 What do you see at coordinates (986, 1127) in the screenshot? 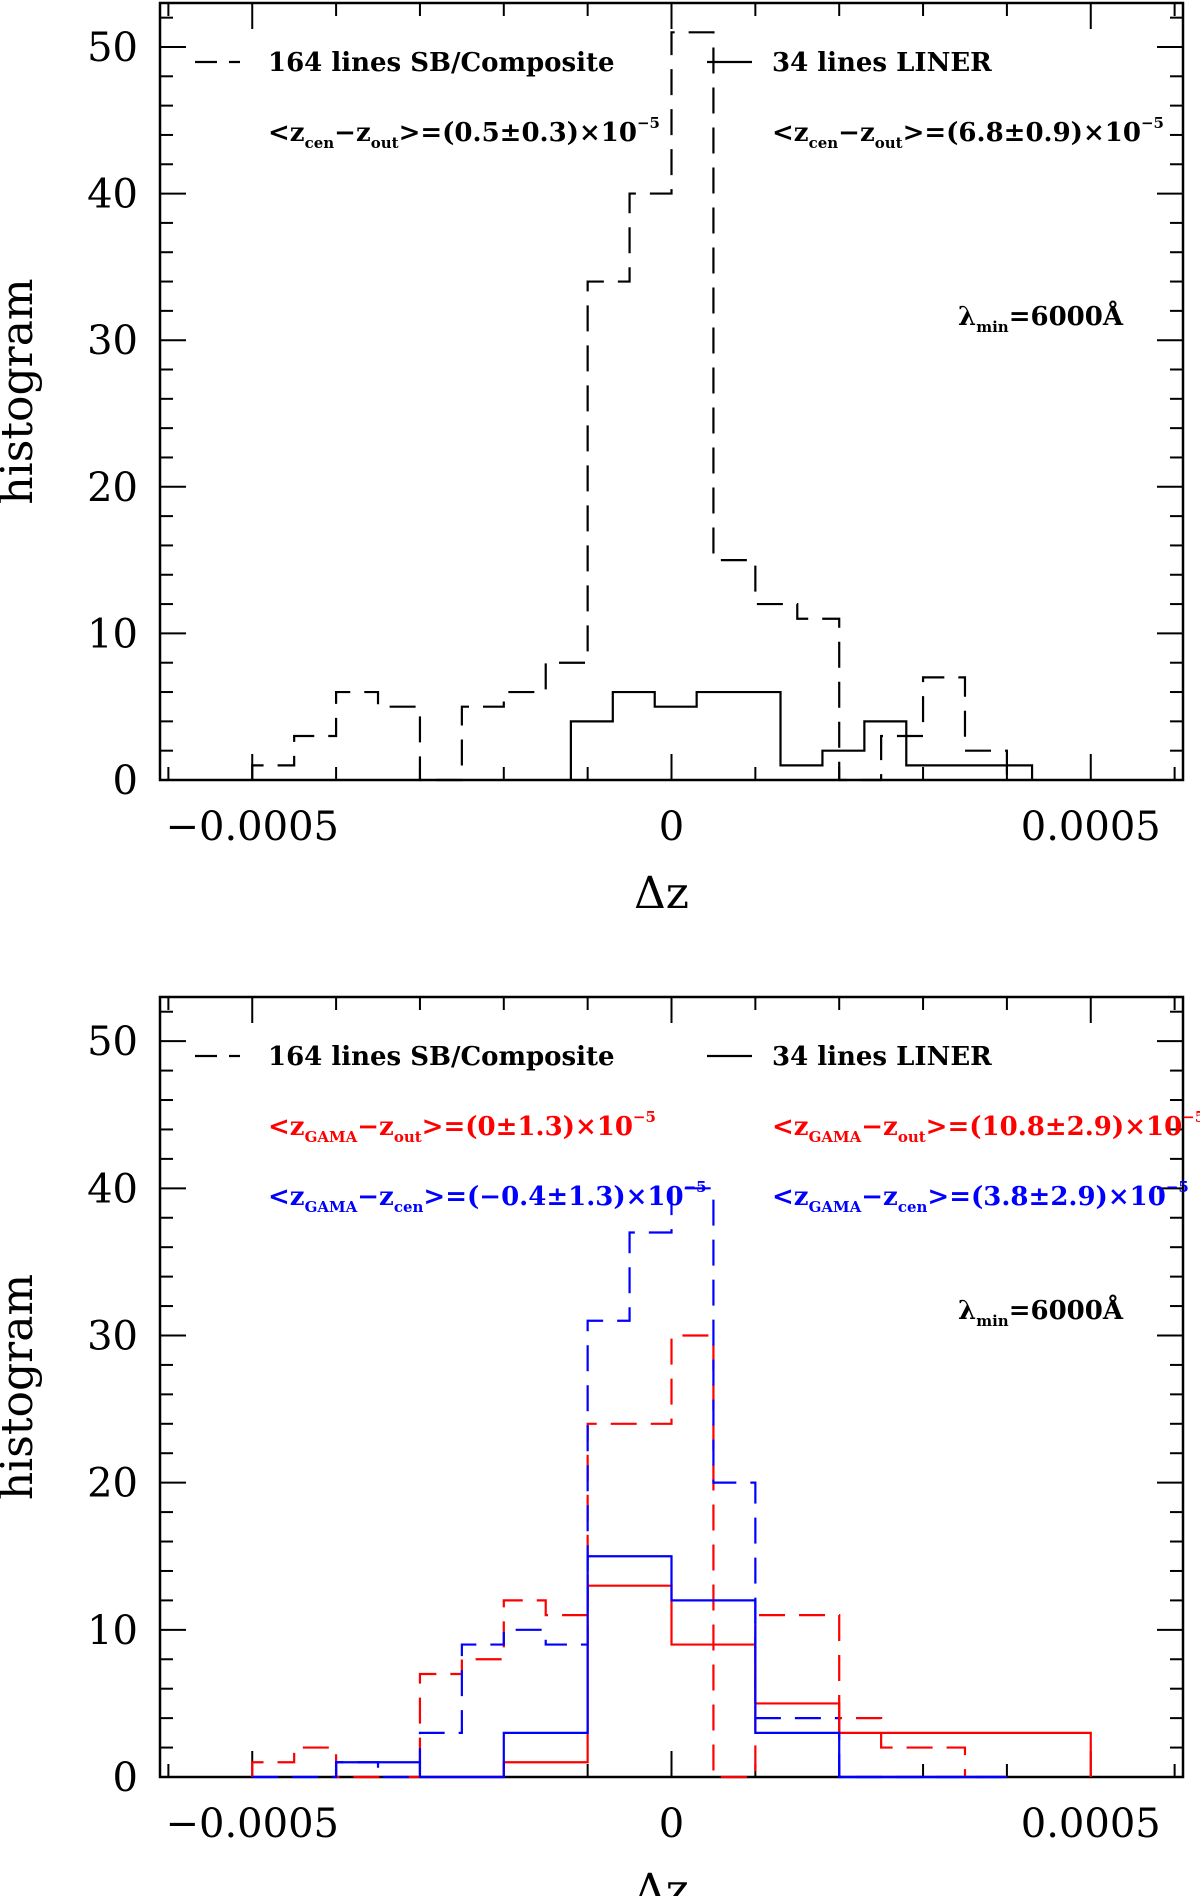
I see `stat-line-2: <zGAMA−zout>=(10.8±2.9)×10−5` at bounding box center [986, 1127].